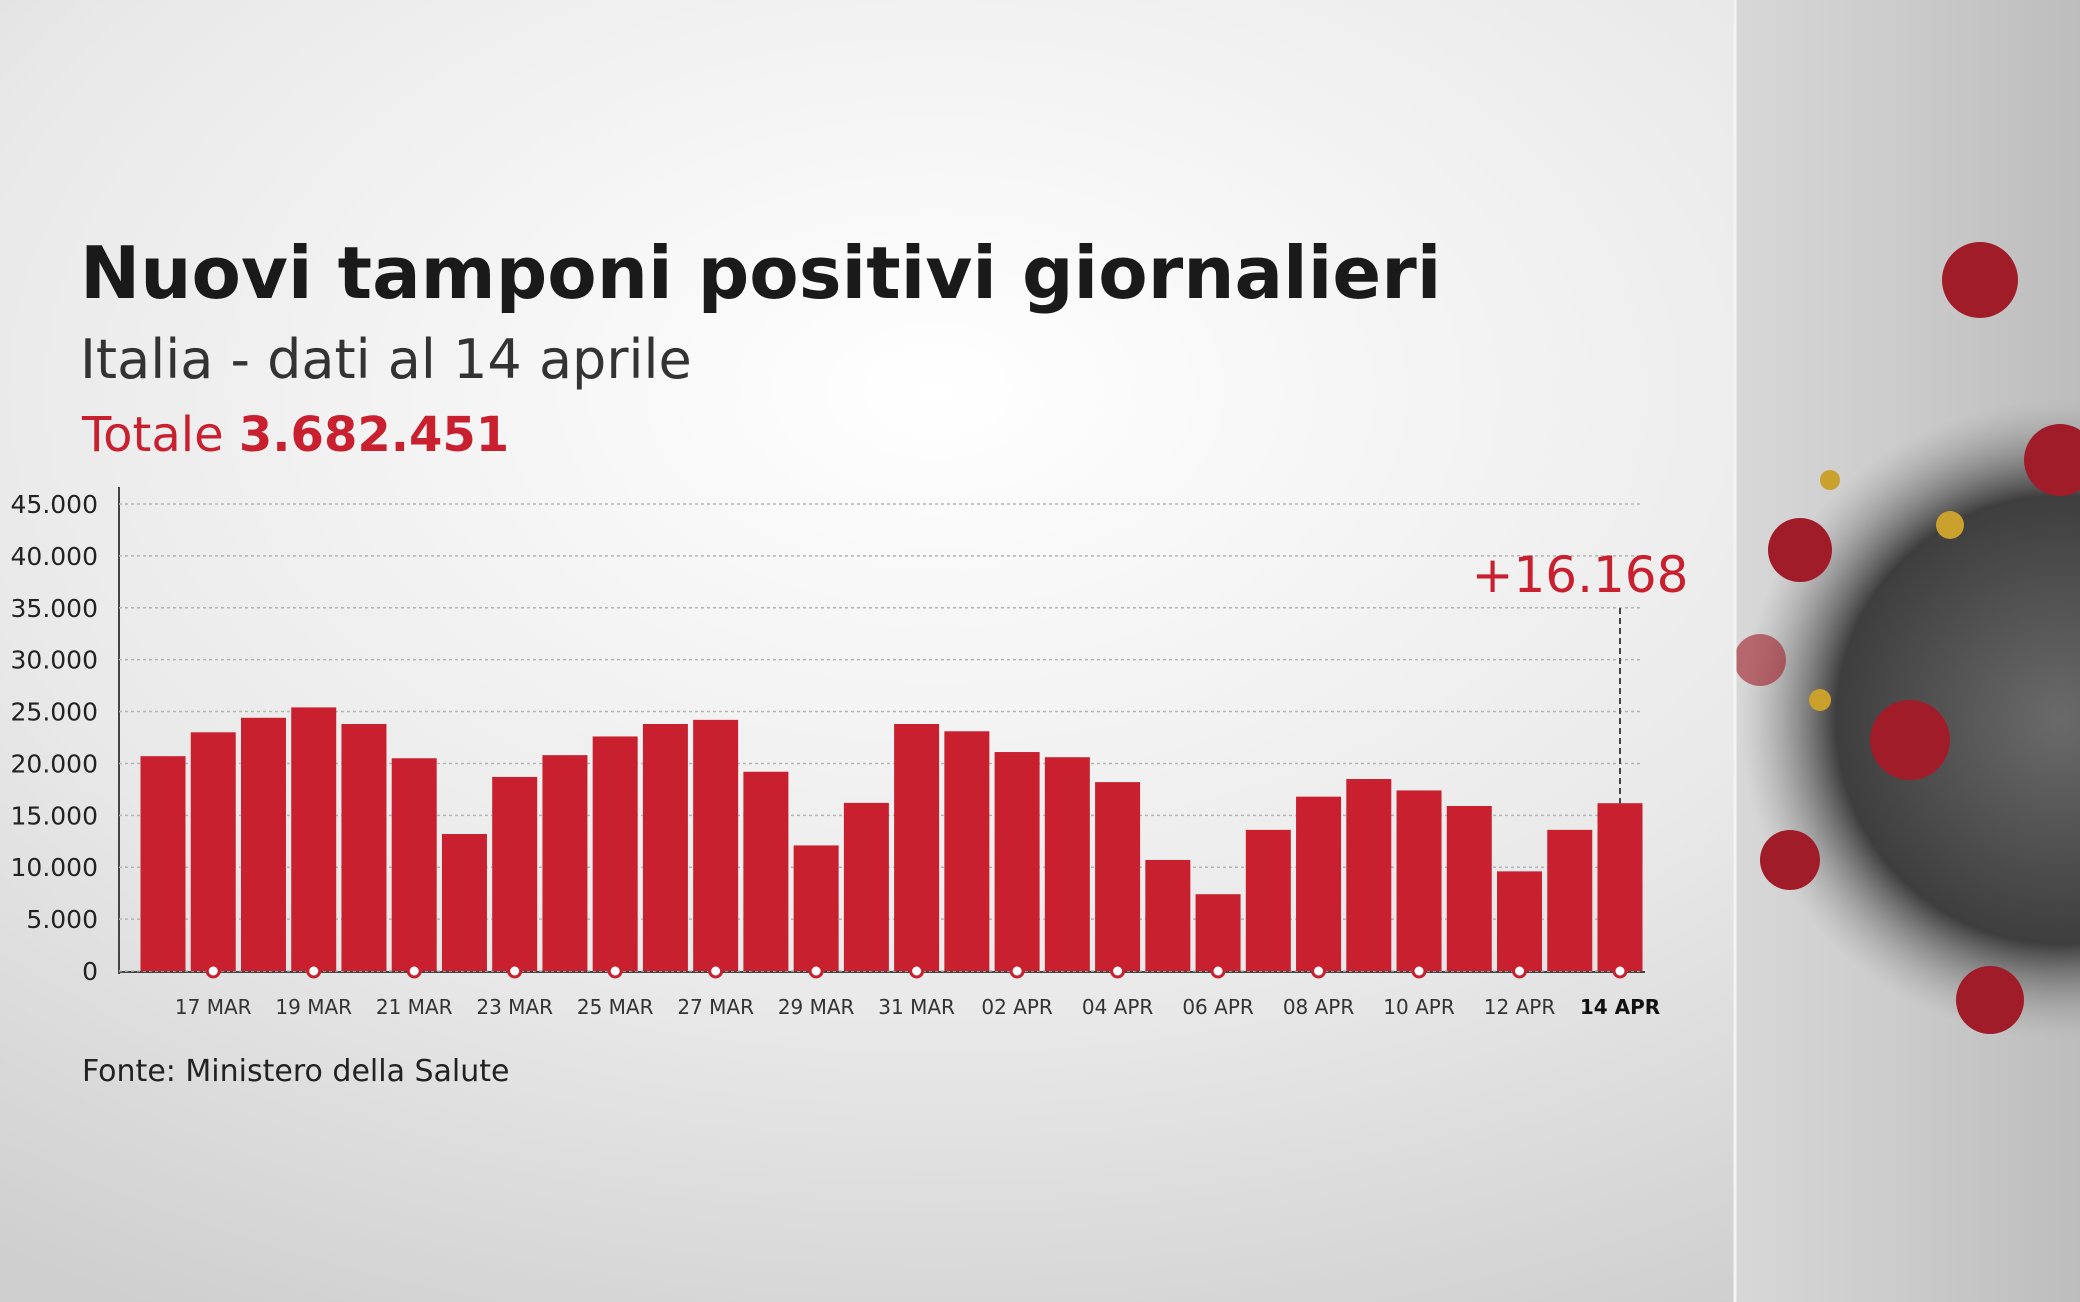 This screenshot has width=2080, height=1302. I want to click on x-tick-label: 25 MAR, so click(615, 1007).